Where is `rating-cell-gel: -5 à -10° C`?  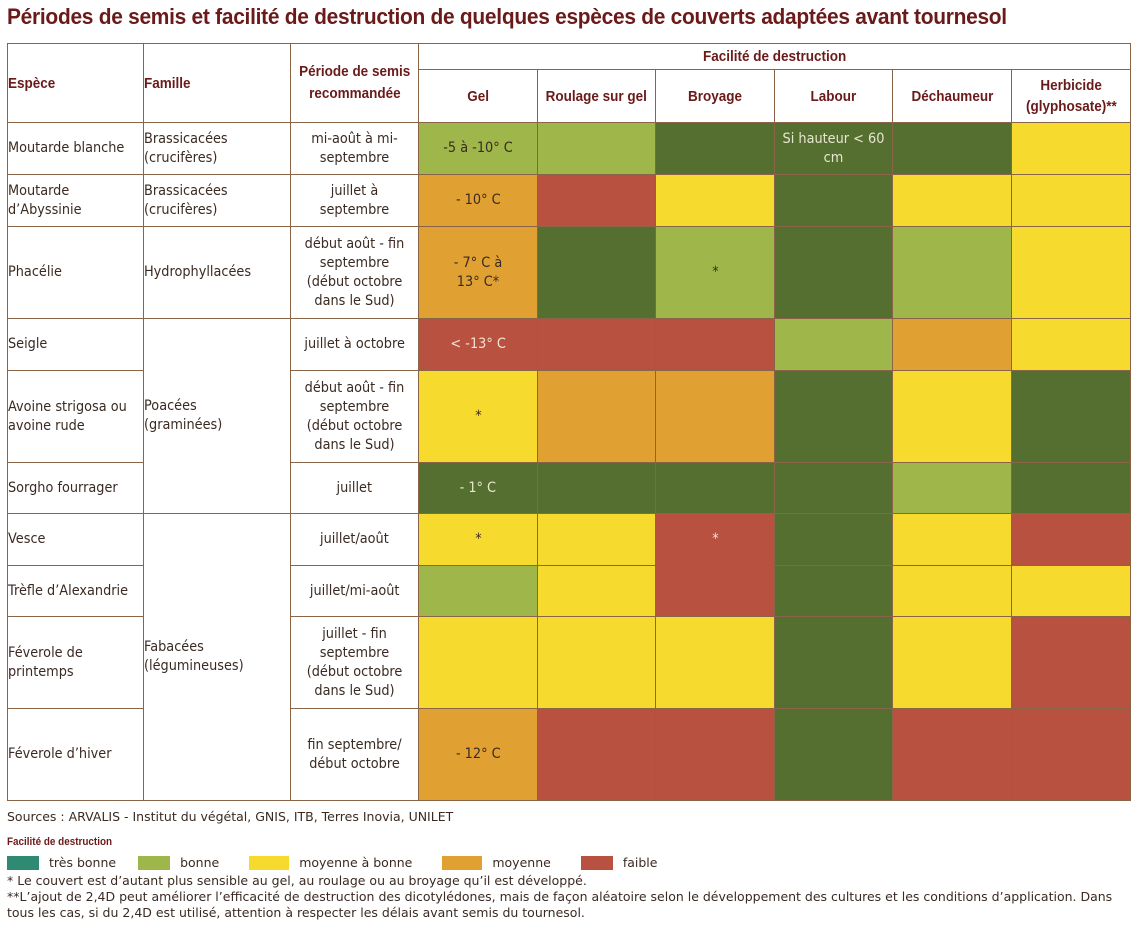 rating-cell-gel: -5 à -10° C is located at coordinates (478, 148).